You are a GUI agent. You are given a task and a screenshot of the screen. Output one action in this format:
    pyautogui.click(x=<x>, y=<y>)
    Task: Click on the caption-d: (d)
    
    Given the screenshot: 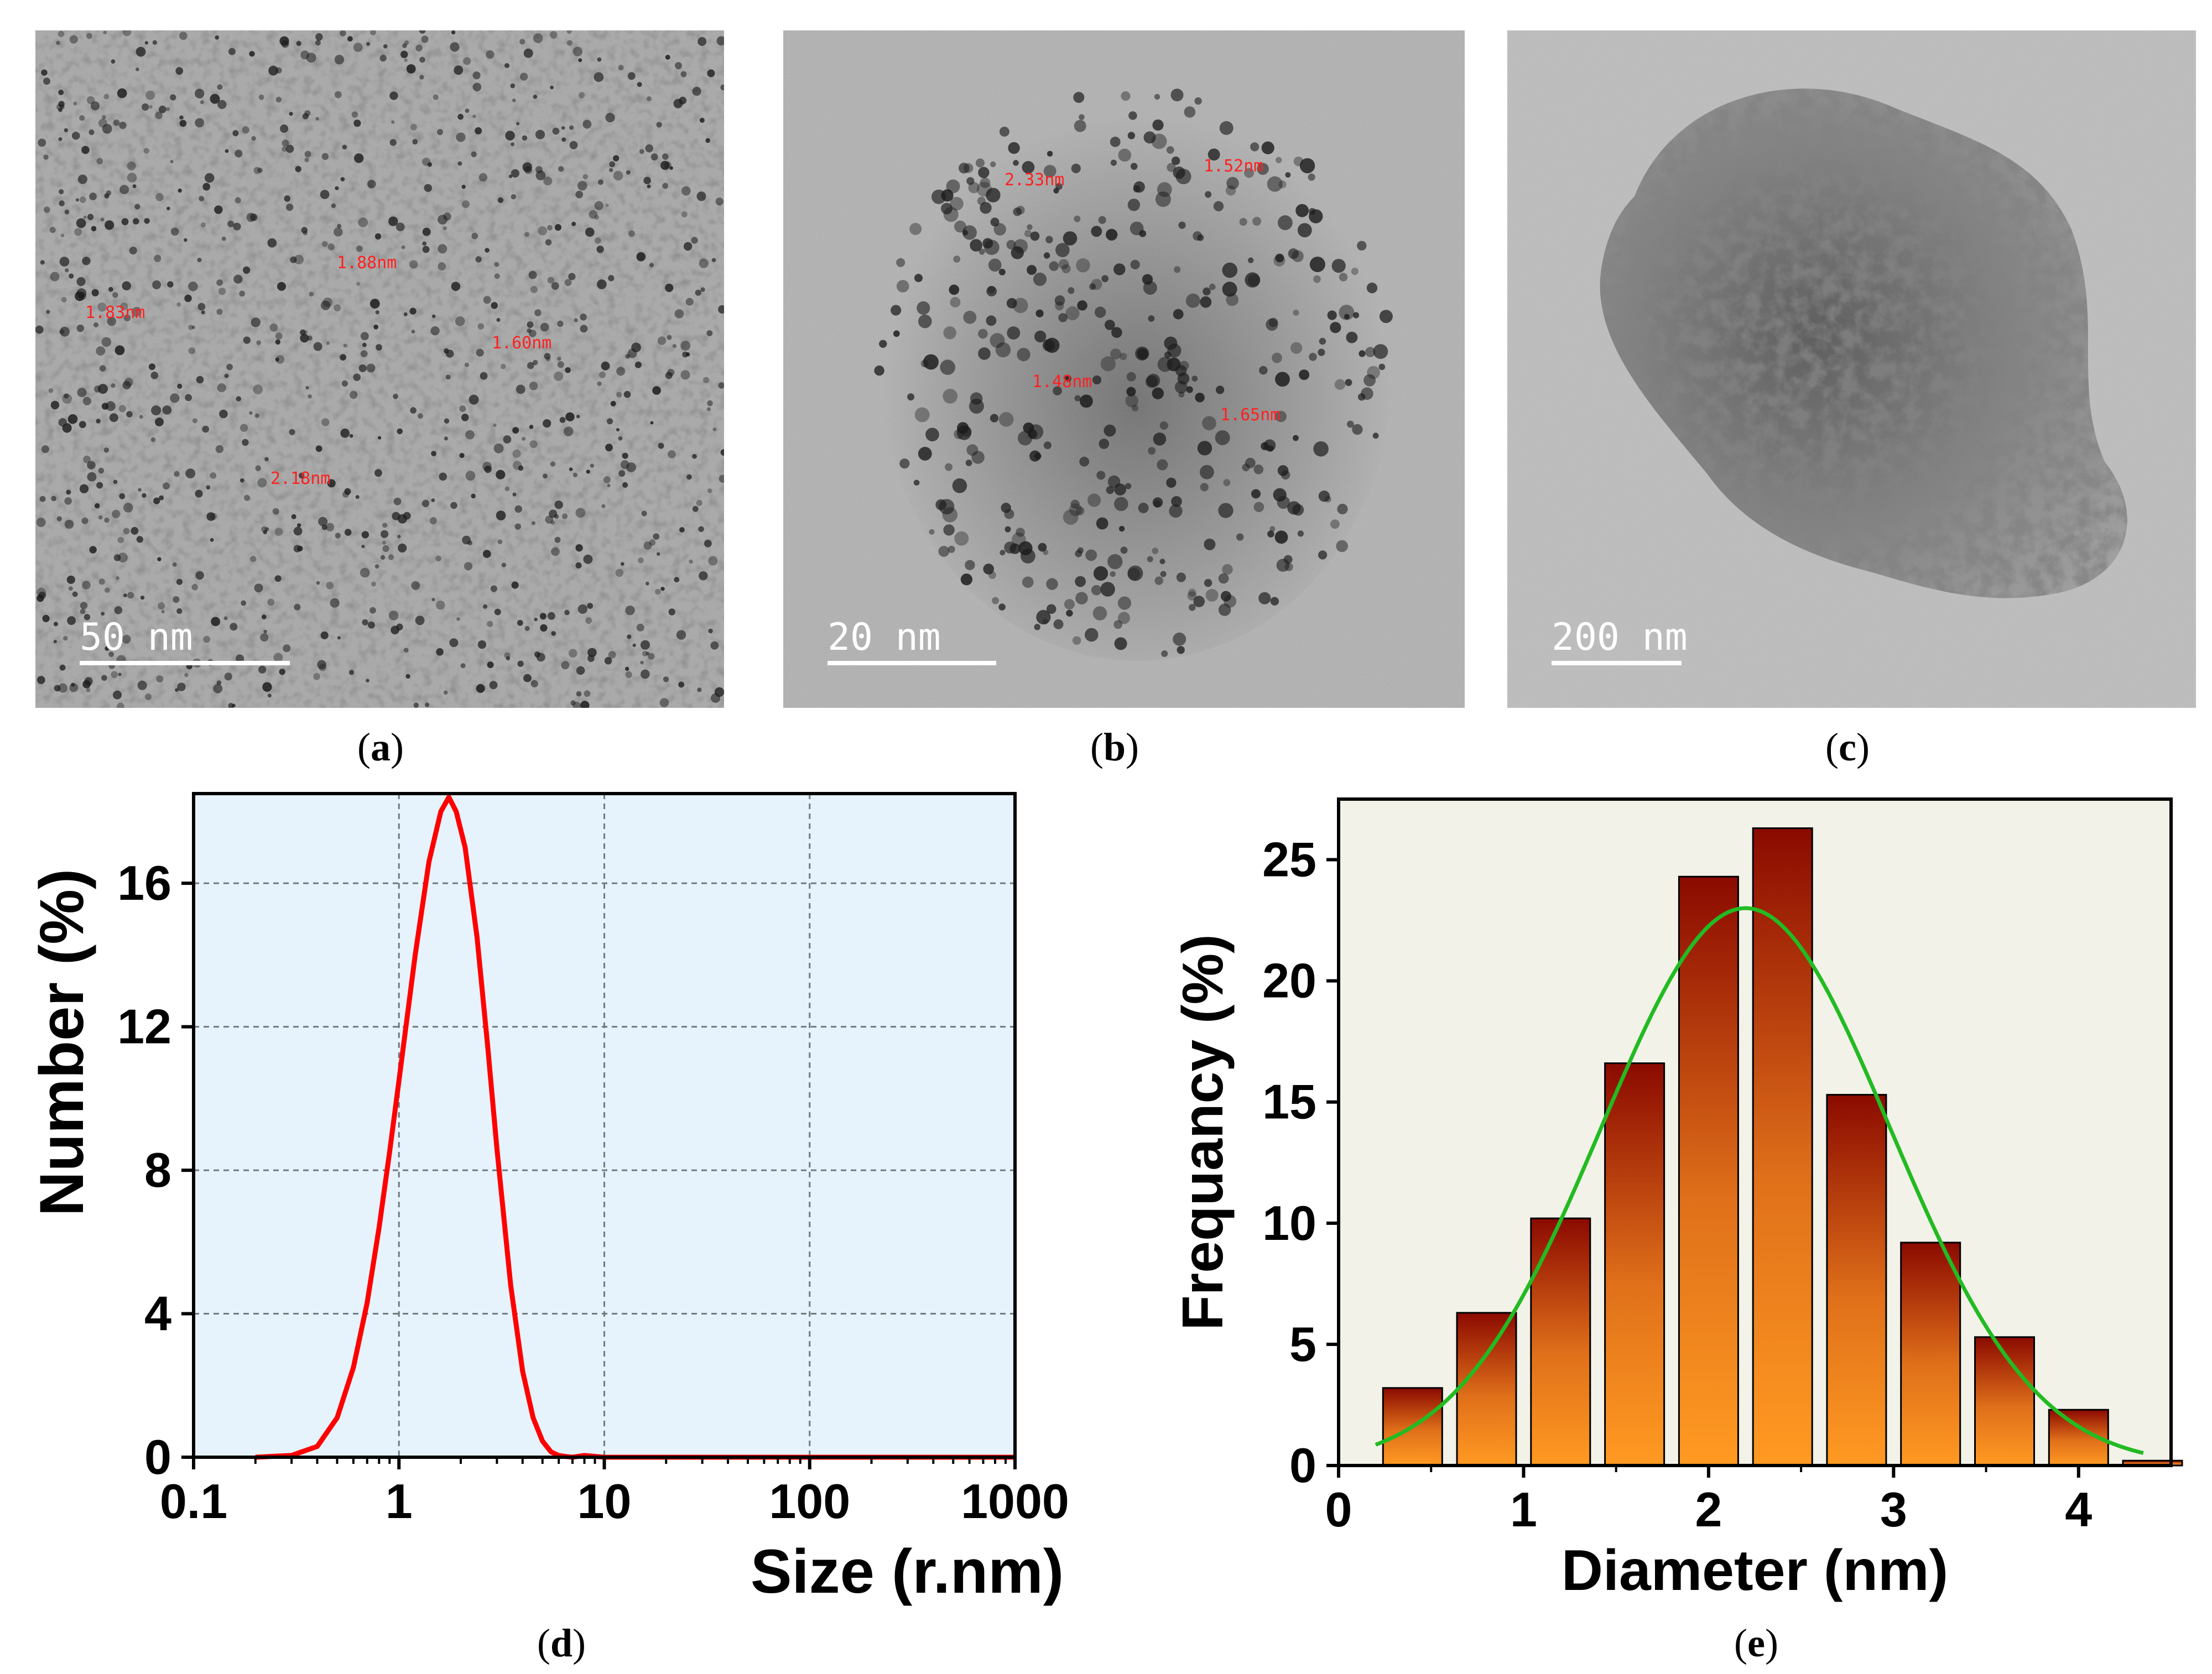 What is the action you would take?
    pyautogui.click(x=561, y=1643)
    